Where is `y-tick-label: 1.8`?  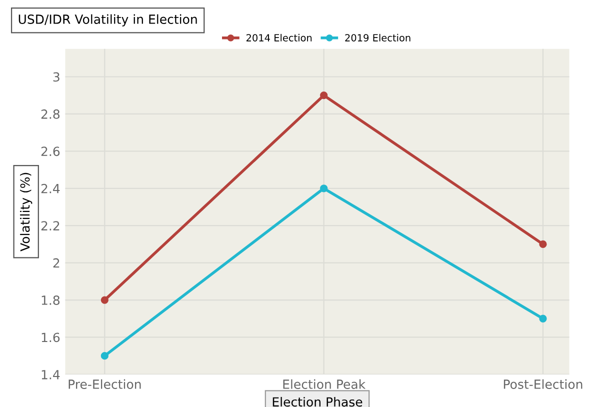
y-tick-label: 1.8 is located at coordinates (51, 300).